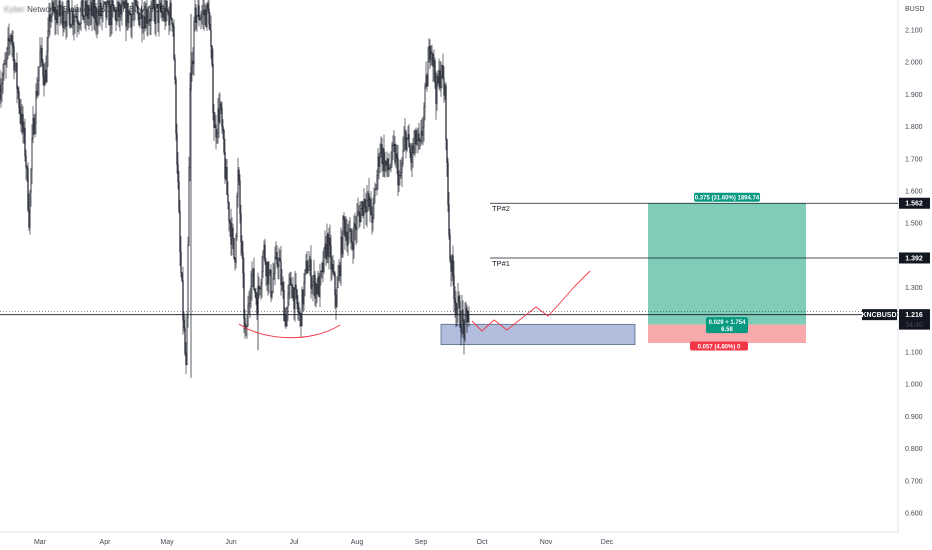  Describe the element at coordinates (727, 333) in the screenshot. I see `stop-zone` at that location.